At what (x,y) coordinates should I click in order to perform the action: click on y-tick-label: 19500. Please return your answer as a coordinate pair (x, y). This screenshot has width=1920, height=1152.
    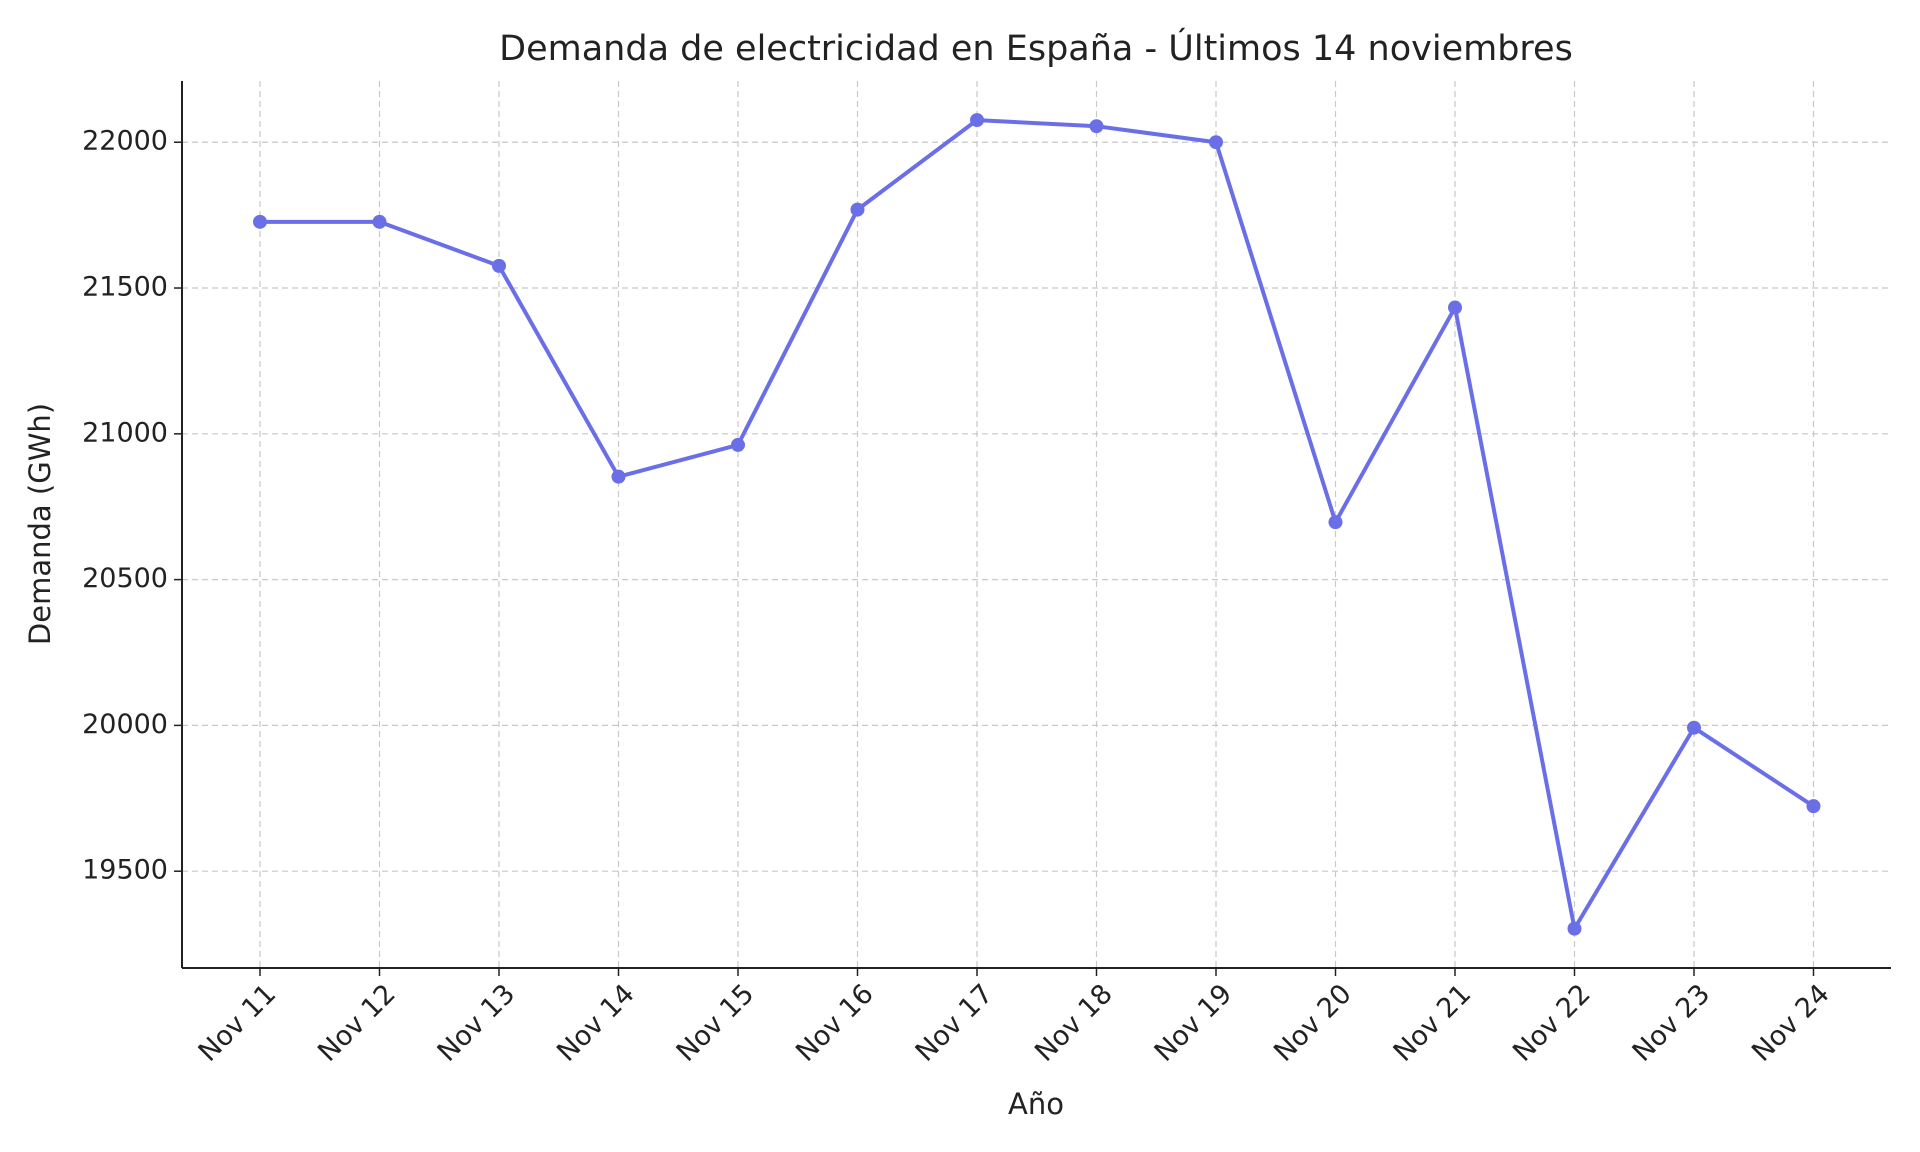
    Looking at the image, I should click on (125, 870).